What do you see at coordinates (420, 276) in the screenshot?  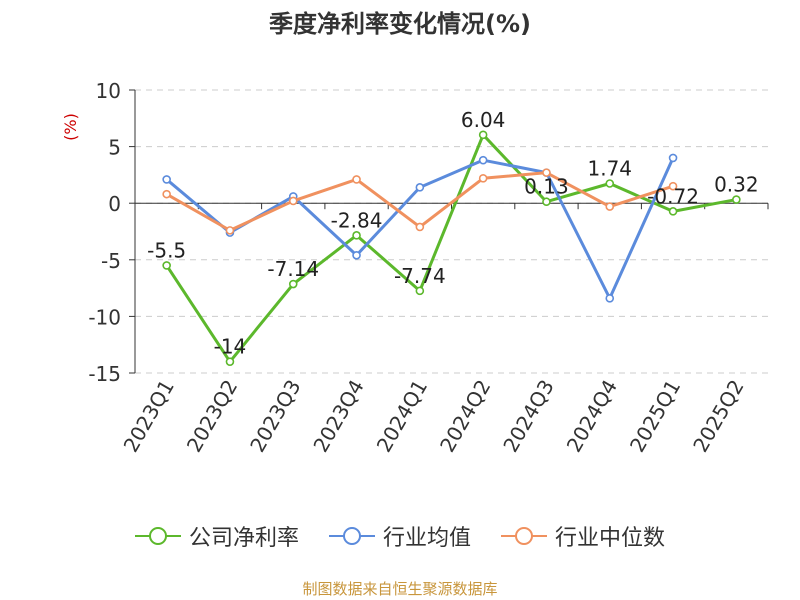 I see `data-label: -7.74` at bounding box center [420, 276].